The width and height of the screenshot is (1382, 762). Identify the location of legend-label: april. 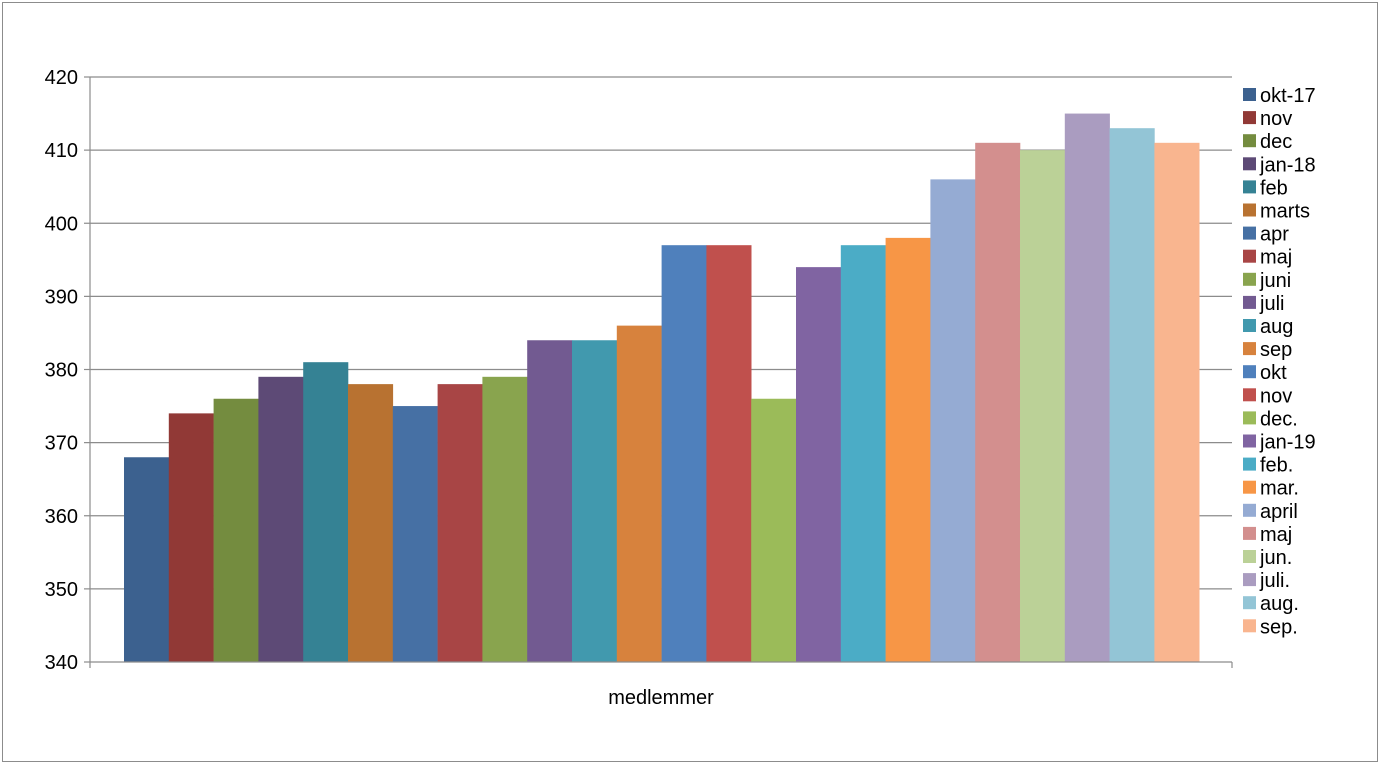
(1279, 512).